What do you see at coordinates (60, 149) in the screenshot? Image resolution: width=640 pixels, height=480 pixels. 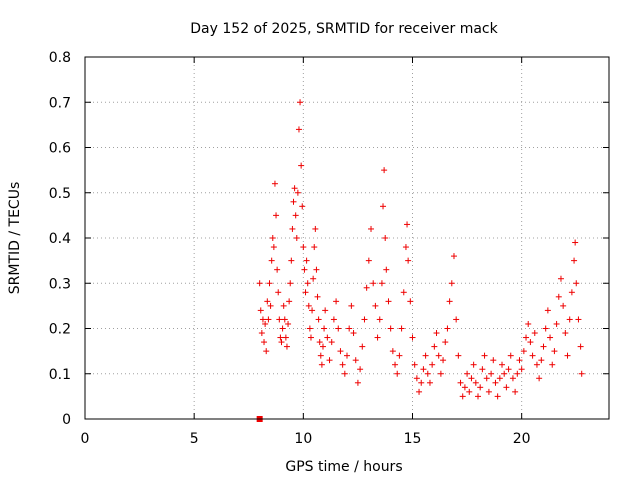 I see `y-tick-label: 0.6` at bounding box center [60, 149].